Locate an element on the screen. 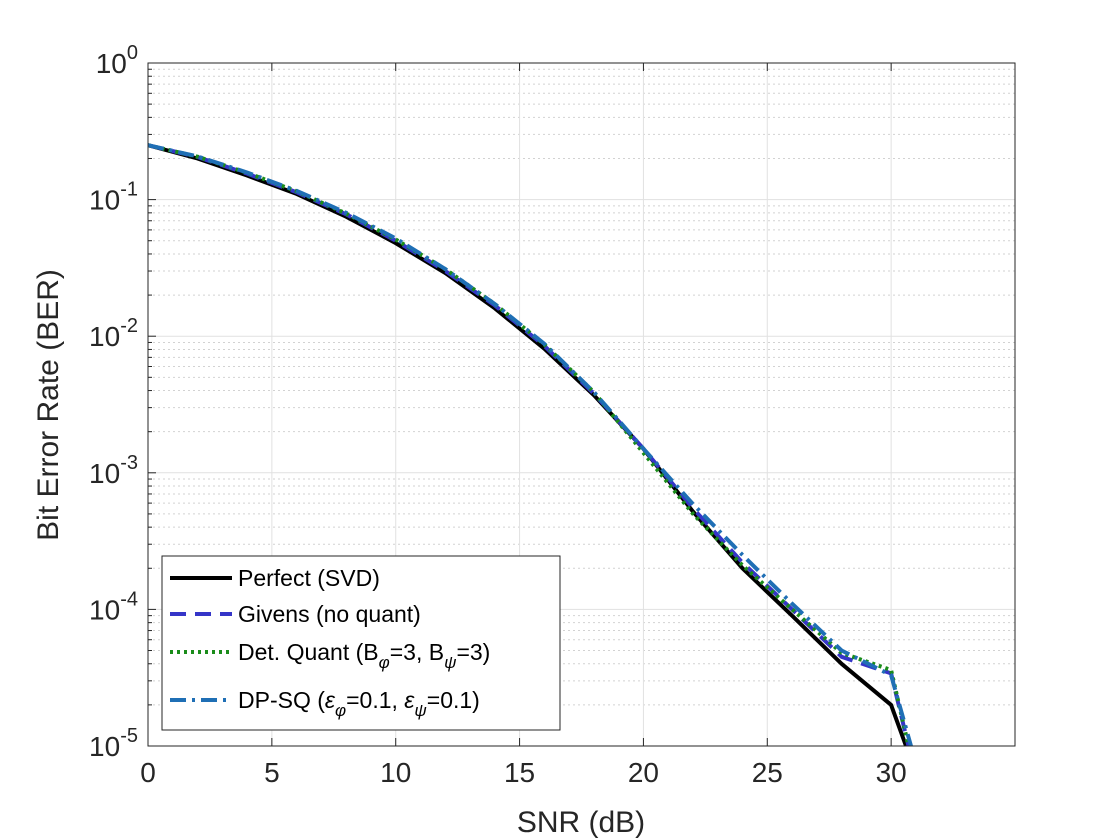 The width and height of the screenshot is (1120, 840). x-tick-label: 30 is located at coordinates (891, 772).